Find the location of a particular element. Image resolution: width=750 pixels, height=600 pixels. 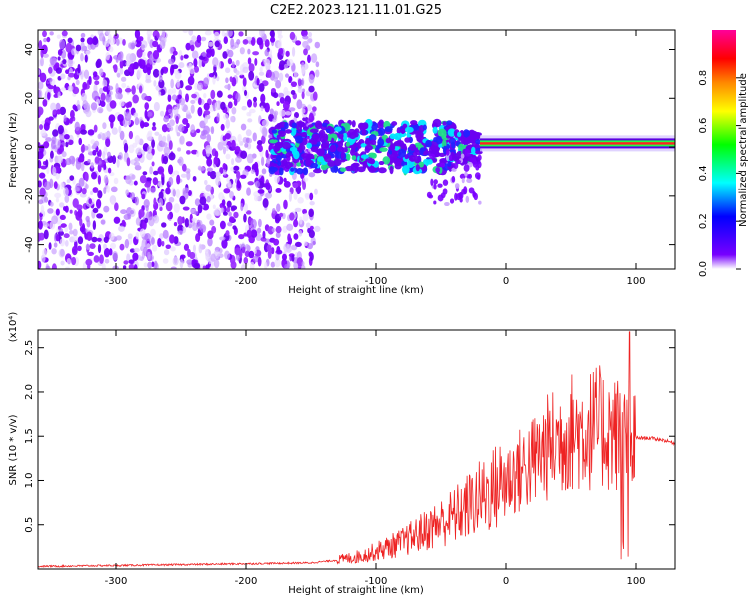

snr-x-tick-label: 100 is located at coordinates (635, 581).